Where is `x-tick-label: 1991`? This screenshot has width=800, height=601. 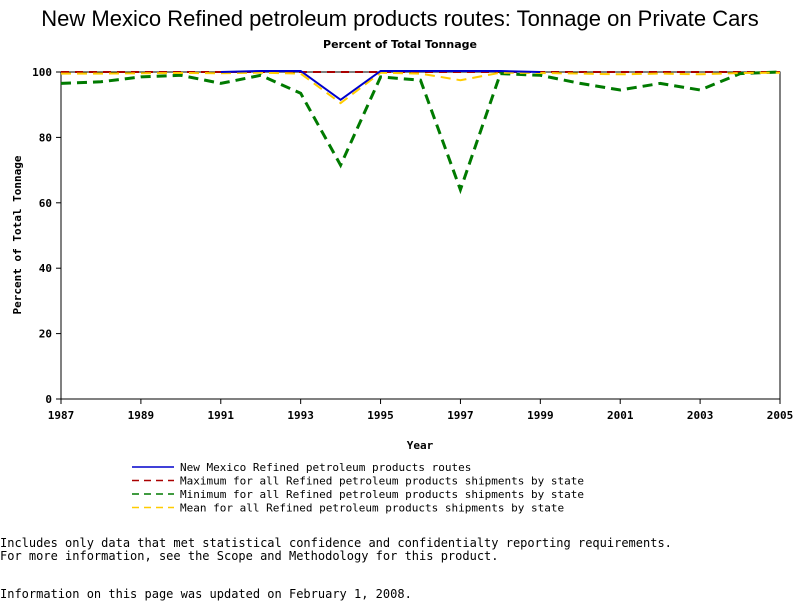 x-tick-label: 1991 is located at coordinates (221, 415).